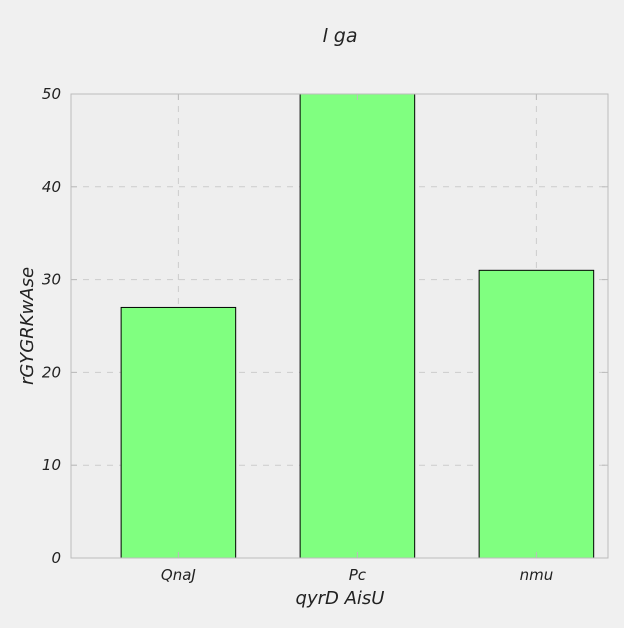 The height and width of the screenshot is (628, 624). What do you see at coordinates (51, 280) in the screenshot?
I see `y-tick-label: 30` at bounding box center [51, 280].